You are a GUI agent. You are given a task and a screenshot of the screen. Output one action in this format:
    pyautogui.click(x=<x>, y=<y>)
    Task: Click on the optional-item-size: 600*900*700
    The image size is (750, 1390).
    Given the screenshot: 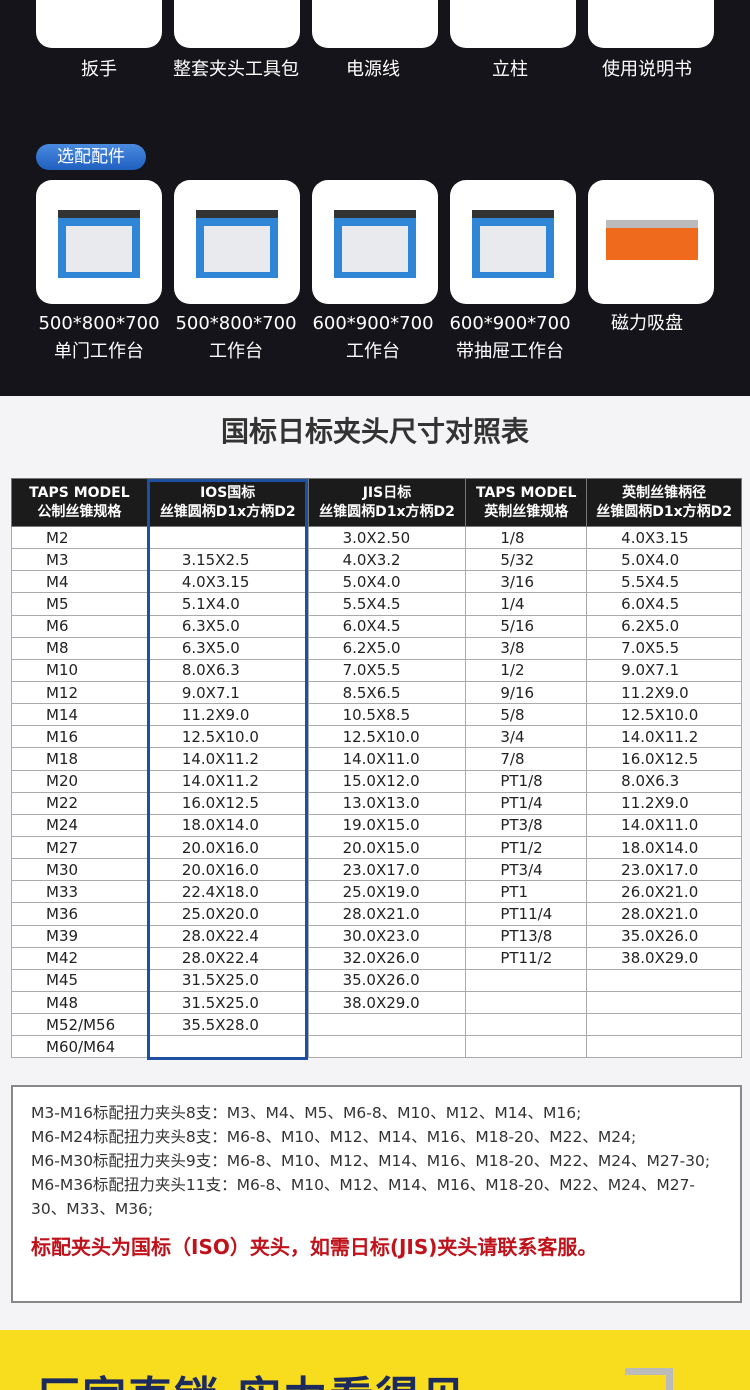 What is the action you would take?
    pyautogui.click(x=510, y=323)
    